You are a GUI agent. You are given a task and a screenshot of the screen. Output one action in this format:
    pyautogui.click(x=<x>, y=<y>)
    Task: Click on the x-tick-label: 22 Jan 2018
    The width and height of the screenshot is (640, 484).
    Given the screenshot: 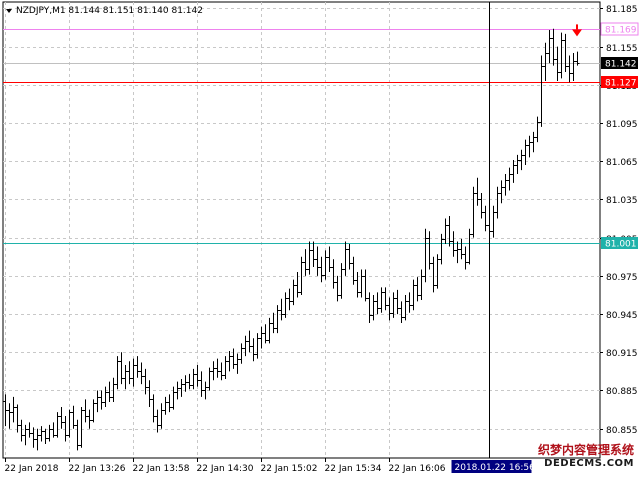 What is the action you would take?
    pyautogui.click(x=32, y=469)
    